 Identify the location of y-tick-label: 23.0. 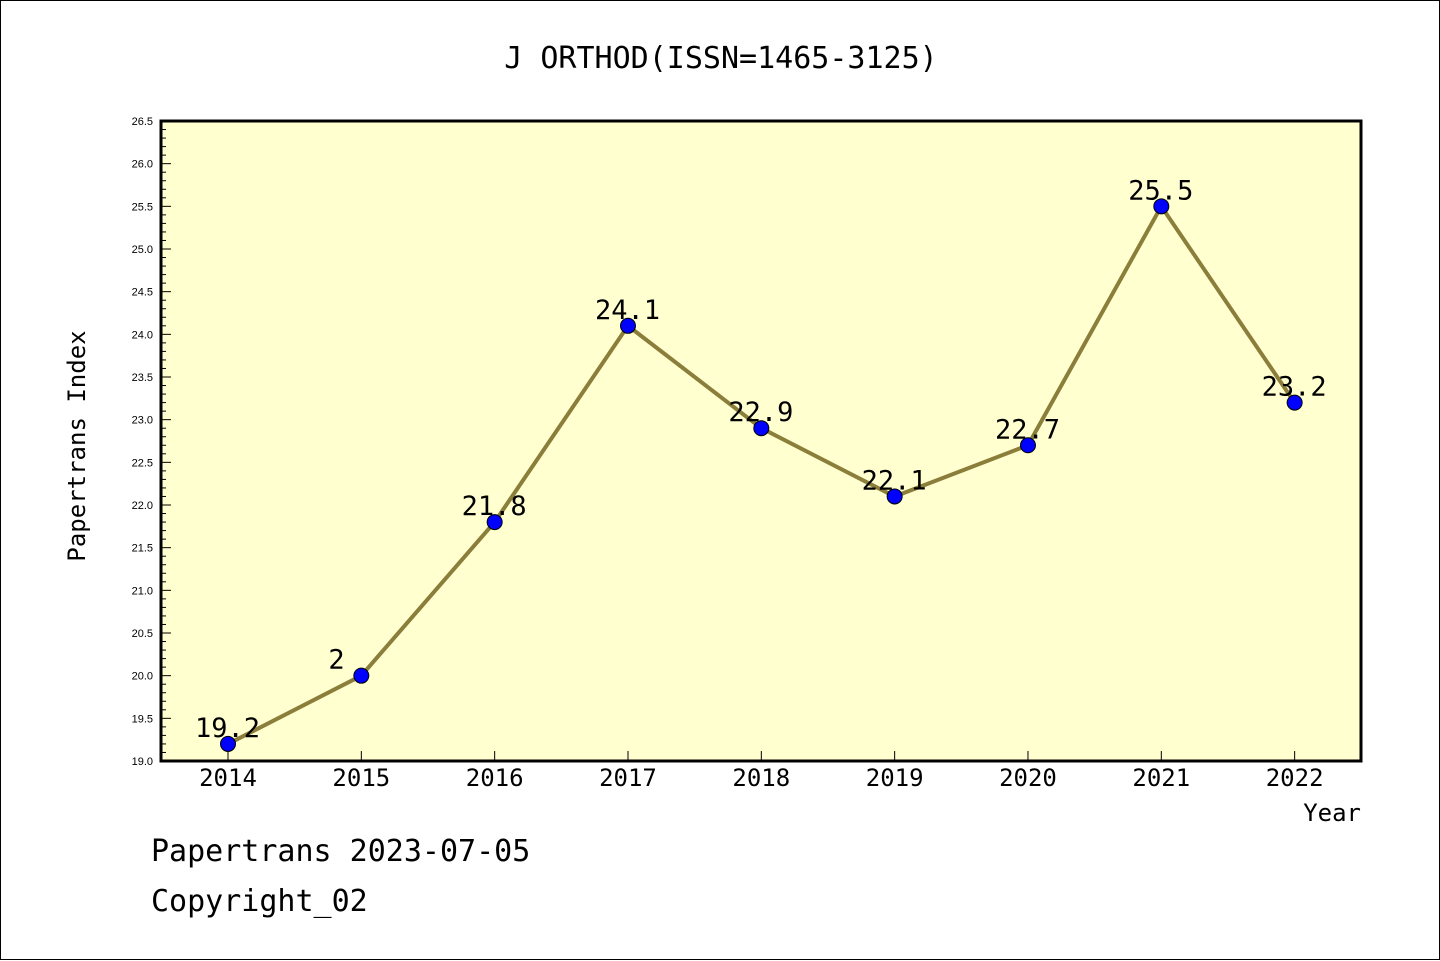
(142, 421).